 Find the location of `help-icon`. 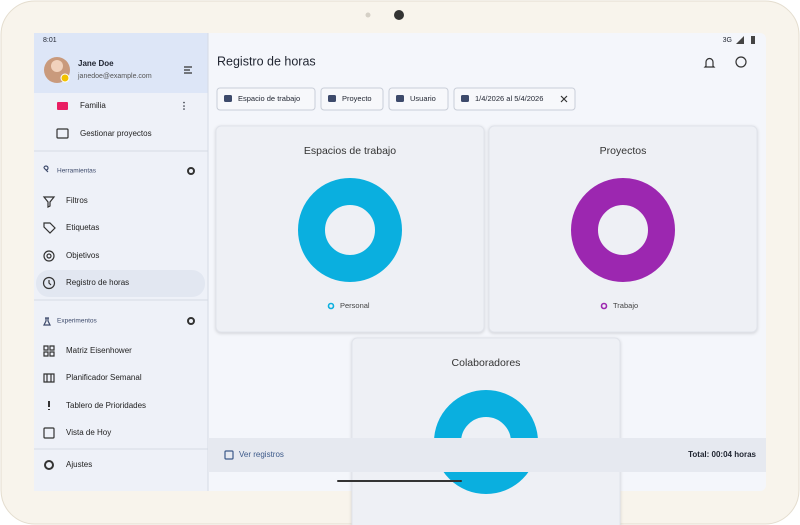

help-icon is located at coordinates (741, 62).